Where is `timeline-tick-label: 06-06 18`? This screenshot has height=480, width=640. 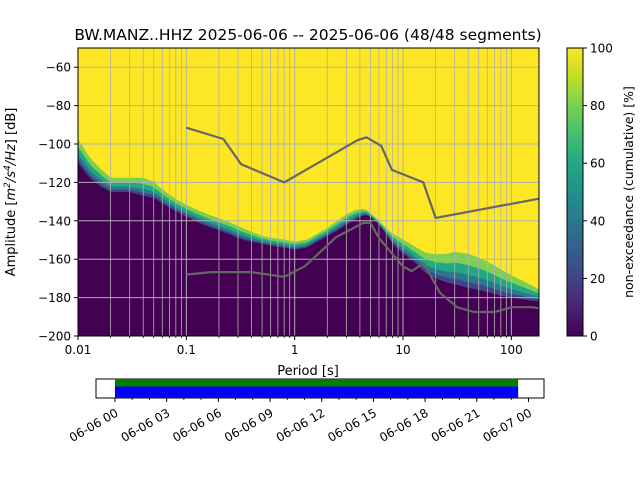
timeline-tick-label: 06-06 18 is located at coordinates (404, 425).